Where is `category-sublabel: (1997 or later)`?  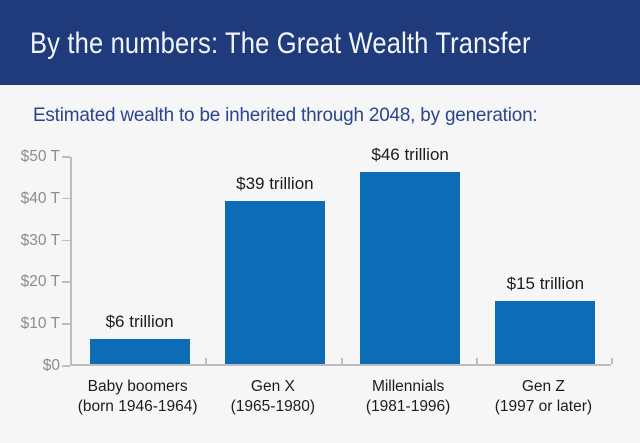 category-sublabel: (1997 or later) is located at coordinates (543, 406).